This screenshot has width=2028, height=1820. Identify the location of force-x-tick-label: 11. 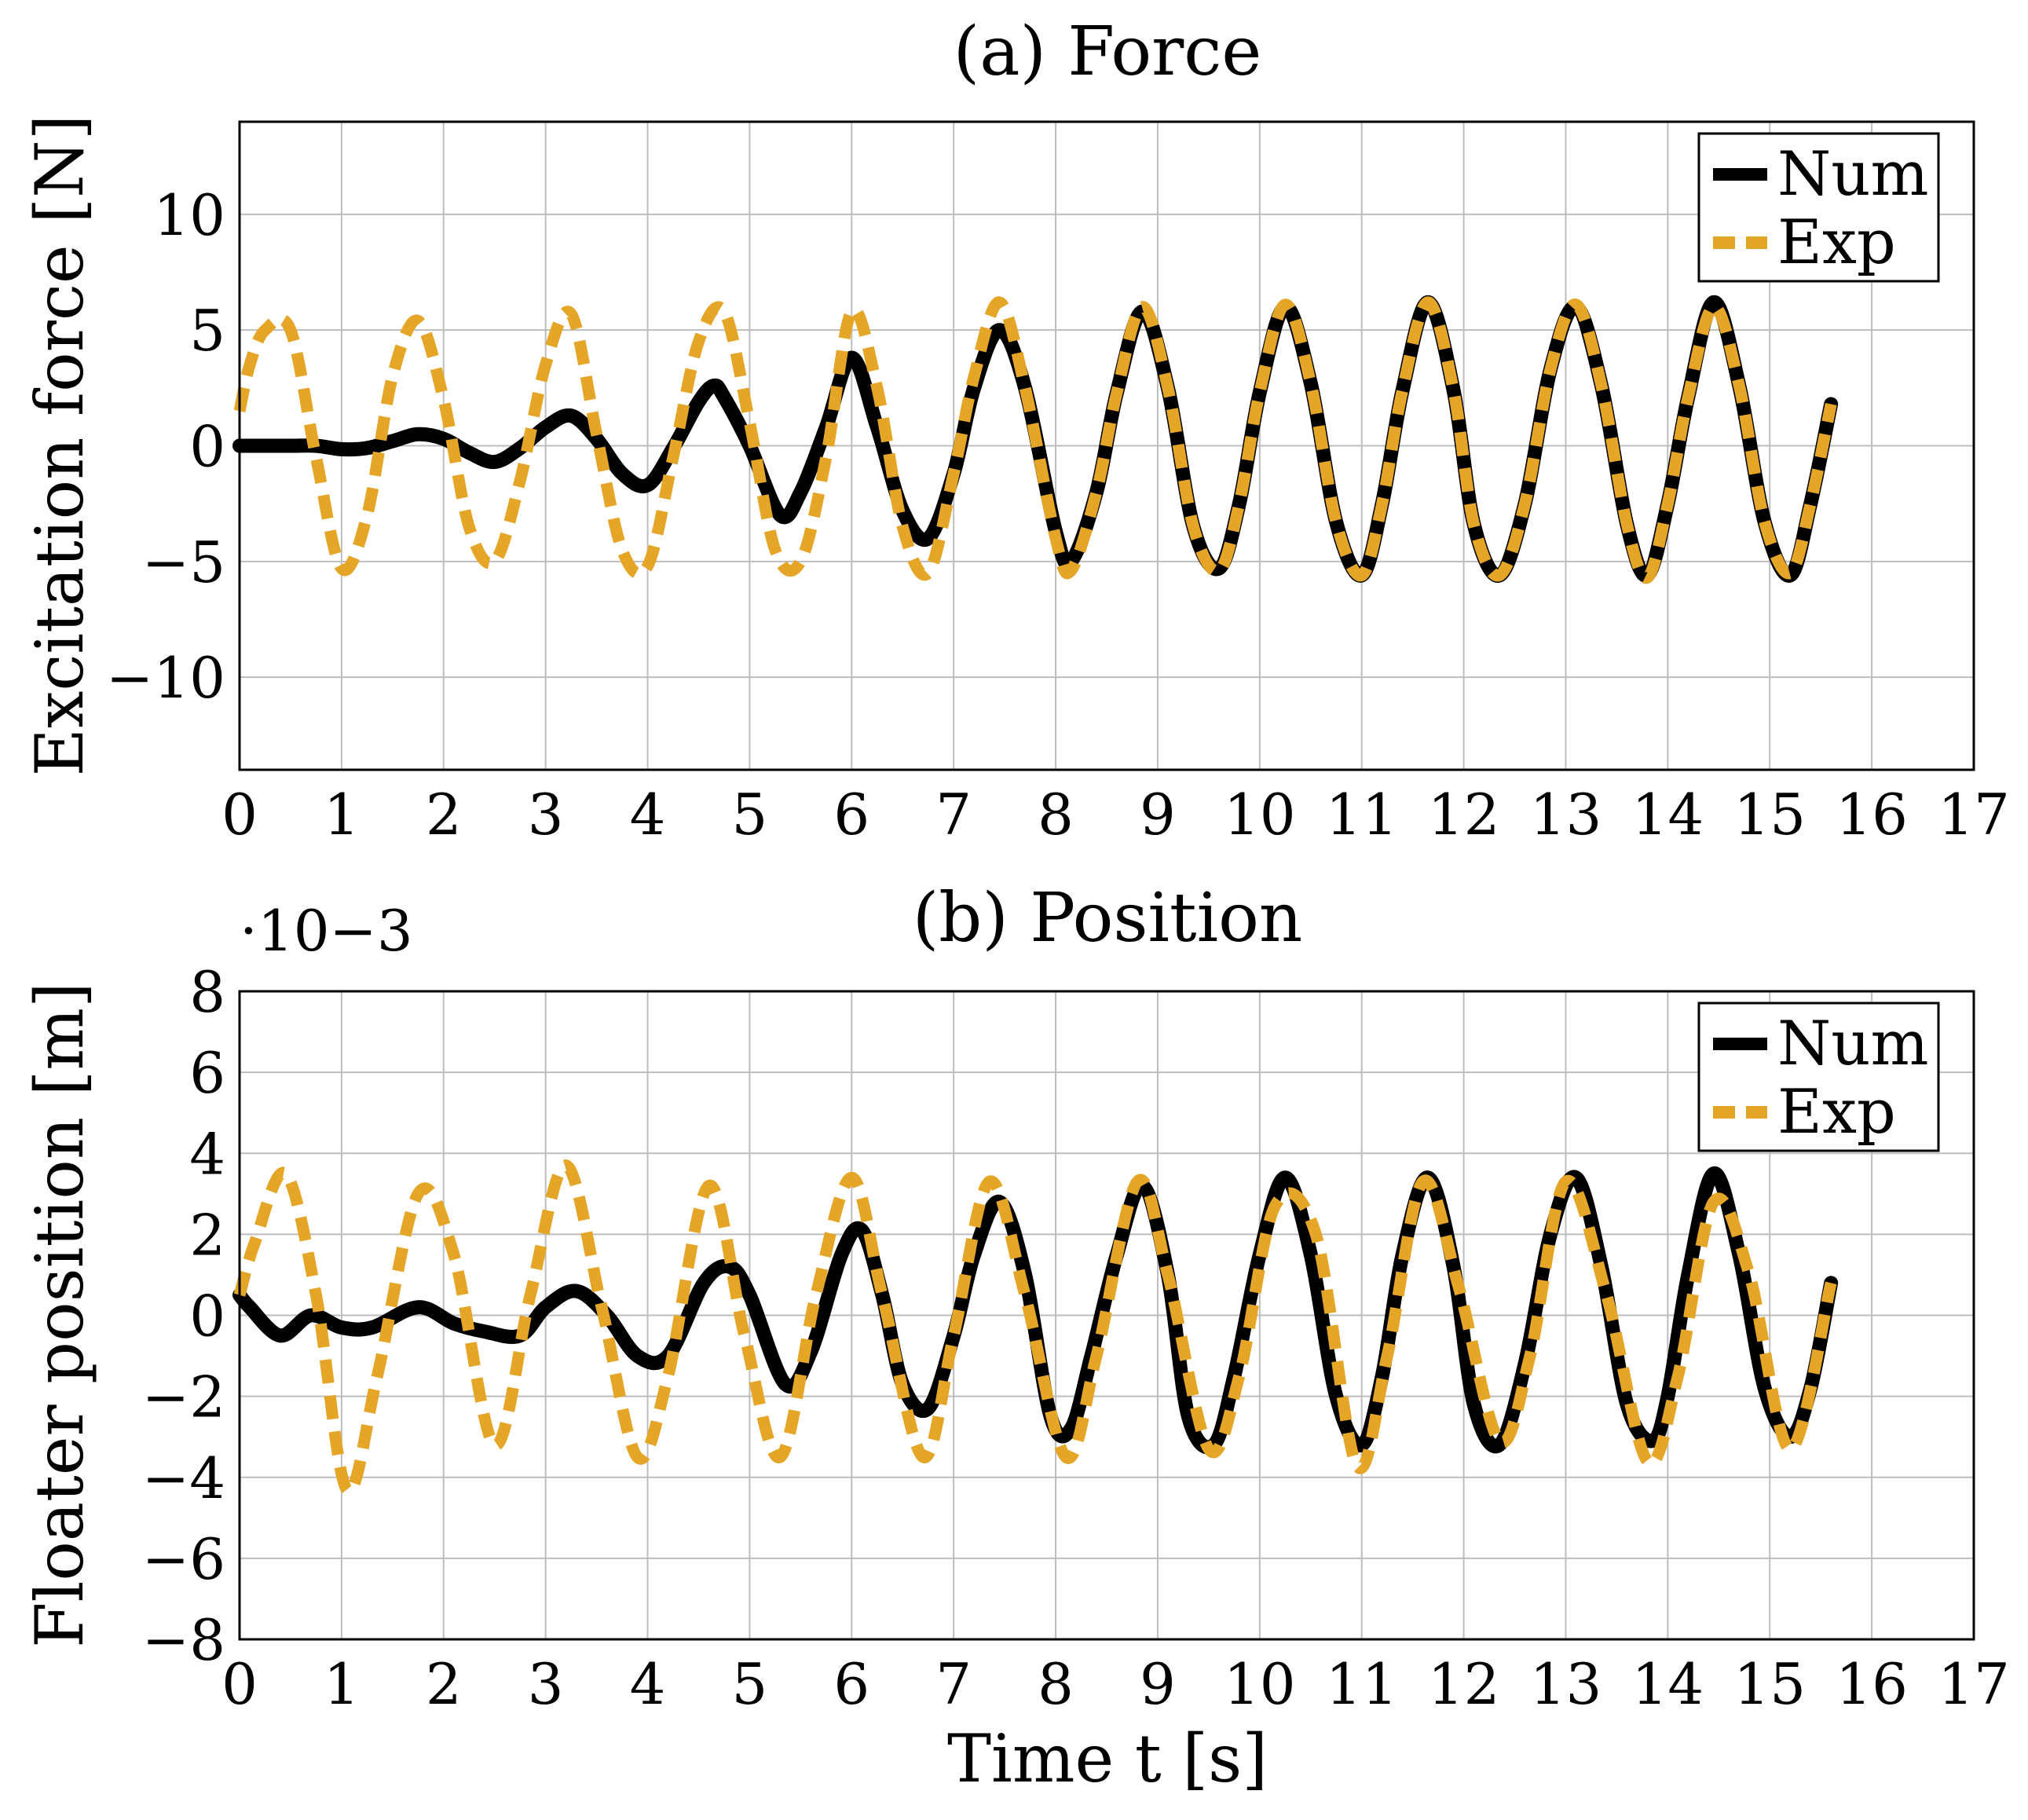
(1362, 815).